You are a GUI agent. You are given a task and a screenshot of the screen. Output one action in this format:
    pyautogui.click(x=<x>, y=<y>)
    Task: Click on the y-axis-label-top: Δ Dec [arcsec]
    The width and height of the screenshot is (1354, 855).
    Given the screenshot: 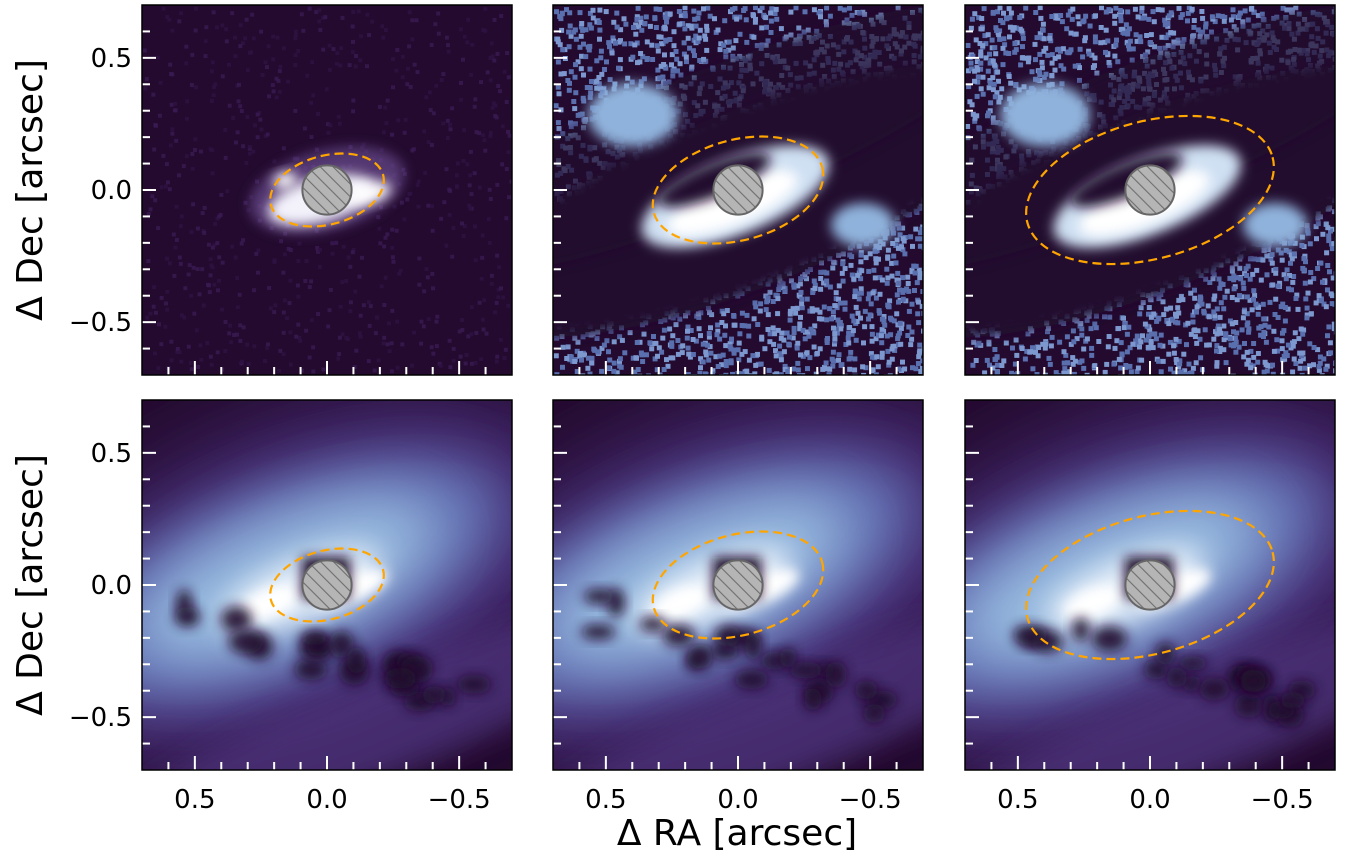 What is the action you would take?
    pyautogui.click(x=30, y=190)
    